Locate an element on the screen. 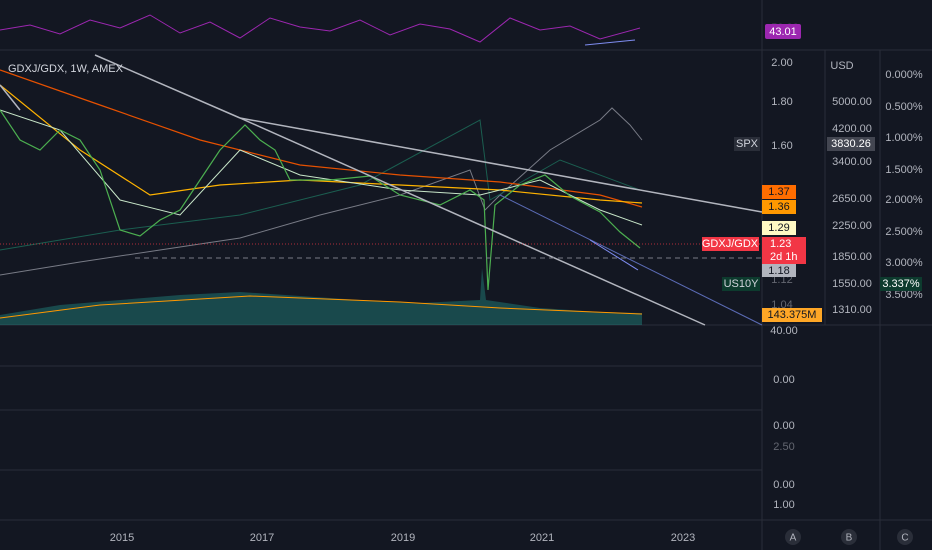 This screenshot has width=932, height=550. us10y-tick-label: 1.500% is located at coordinates (904, 170).